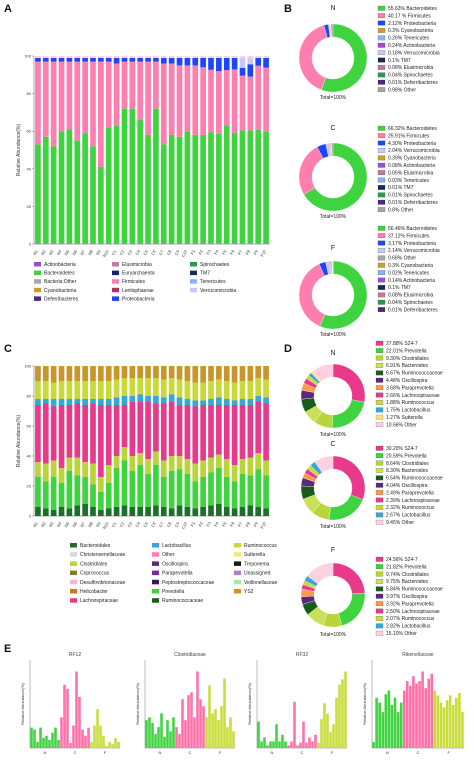 Image resolution: width=474 pixels, height=761 pixels. Describe the element at coordinates (173, 592) in the screenshot. I see `legend-label: Prevotella` at that location.